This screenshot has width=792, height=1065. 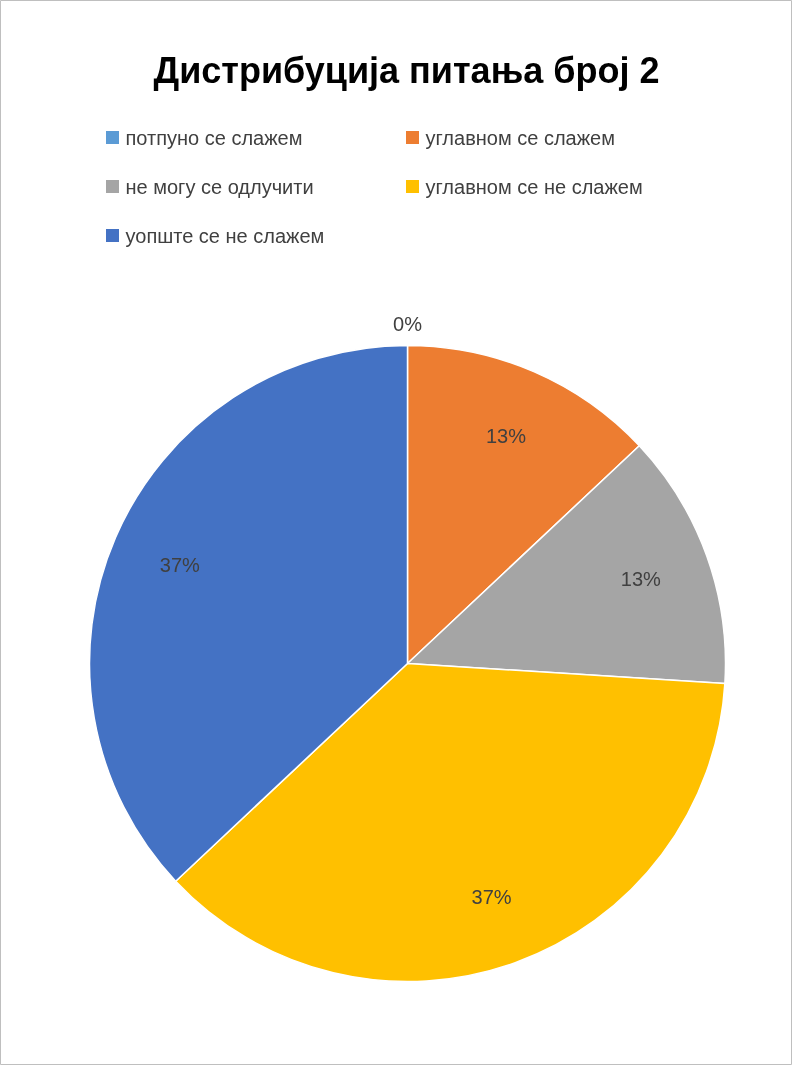 What do you see at coordinates (214, 137) in the screenshot?
I see `legend-label: потпуно се слажем` at bounding box center [214, 137].